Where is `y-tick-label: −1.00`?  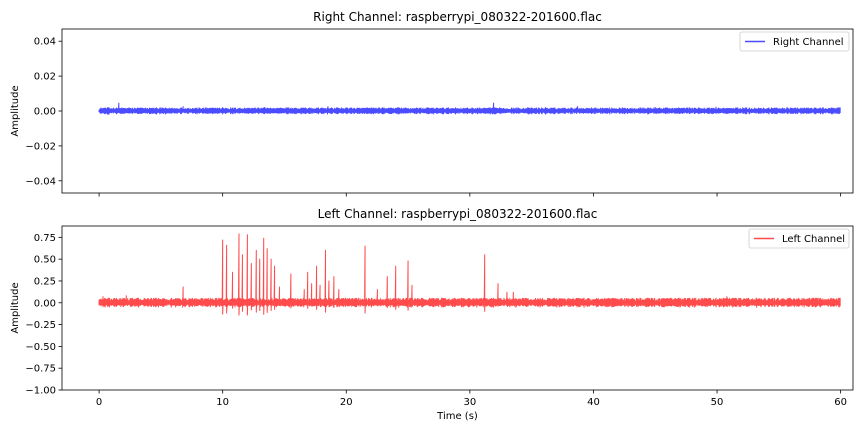
y-tick-label: −1.00 is located at coordinates (40, 391).